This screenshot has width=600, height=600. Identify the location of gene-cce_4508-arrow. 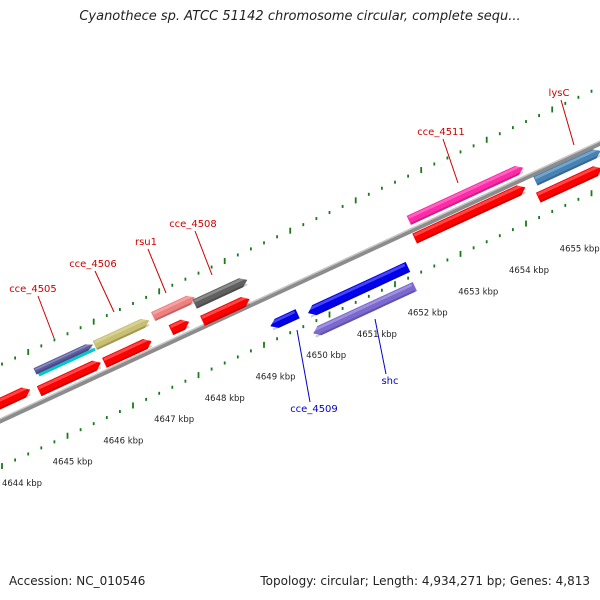
(221, 292).